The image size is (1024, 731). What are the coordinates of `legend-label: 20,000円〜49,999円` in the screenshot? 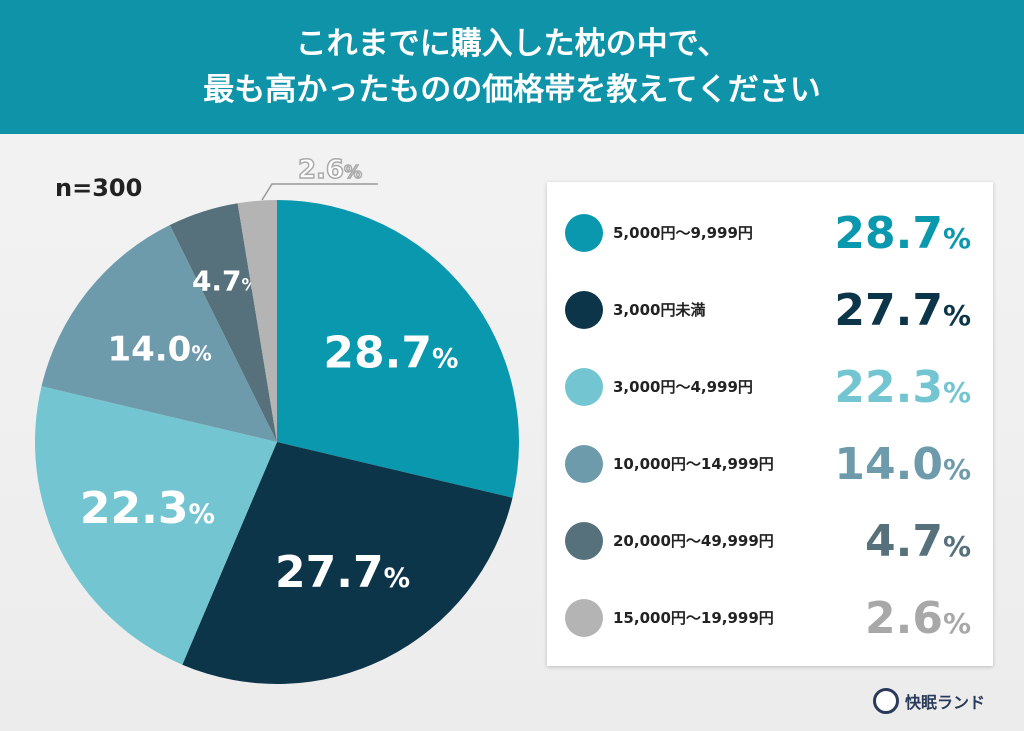 It's located at (693, 541).